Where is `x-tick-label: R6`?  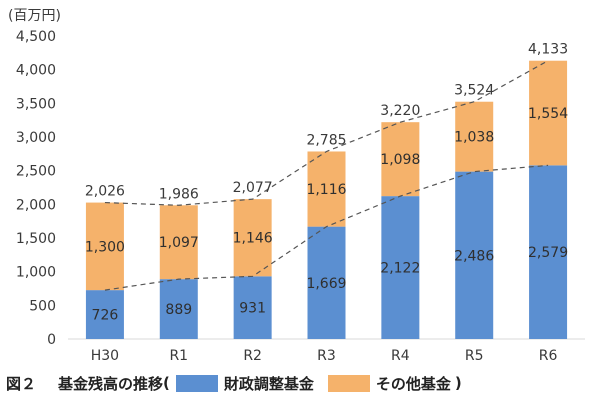 x-tick-label: R6 is located at coordinates (548, 356).